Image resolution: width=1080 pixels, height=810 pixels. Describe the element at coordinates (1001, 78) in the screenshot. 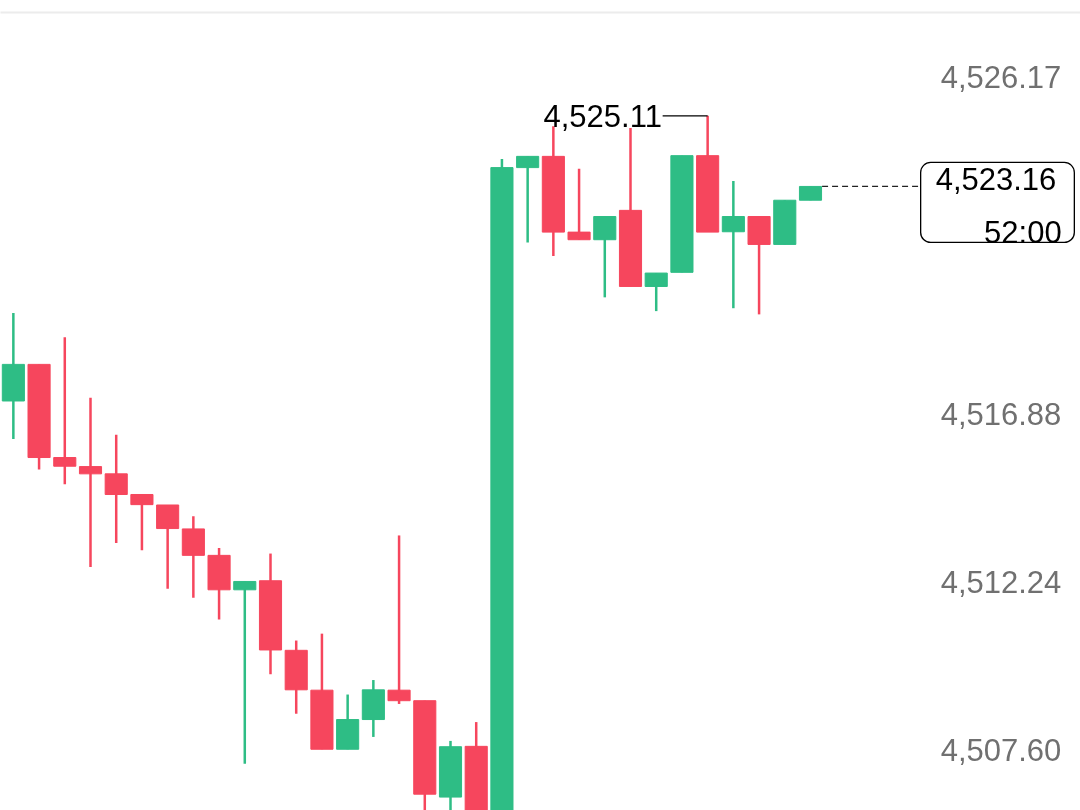

I see `y-tick-label: 4,526.17` at that location.